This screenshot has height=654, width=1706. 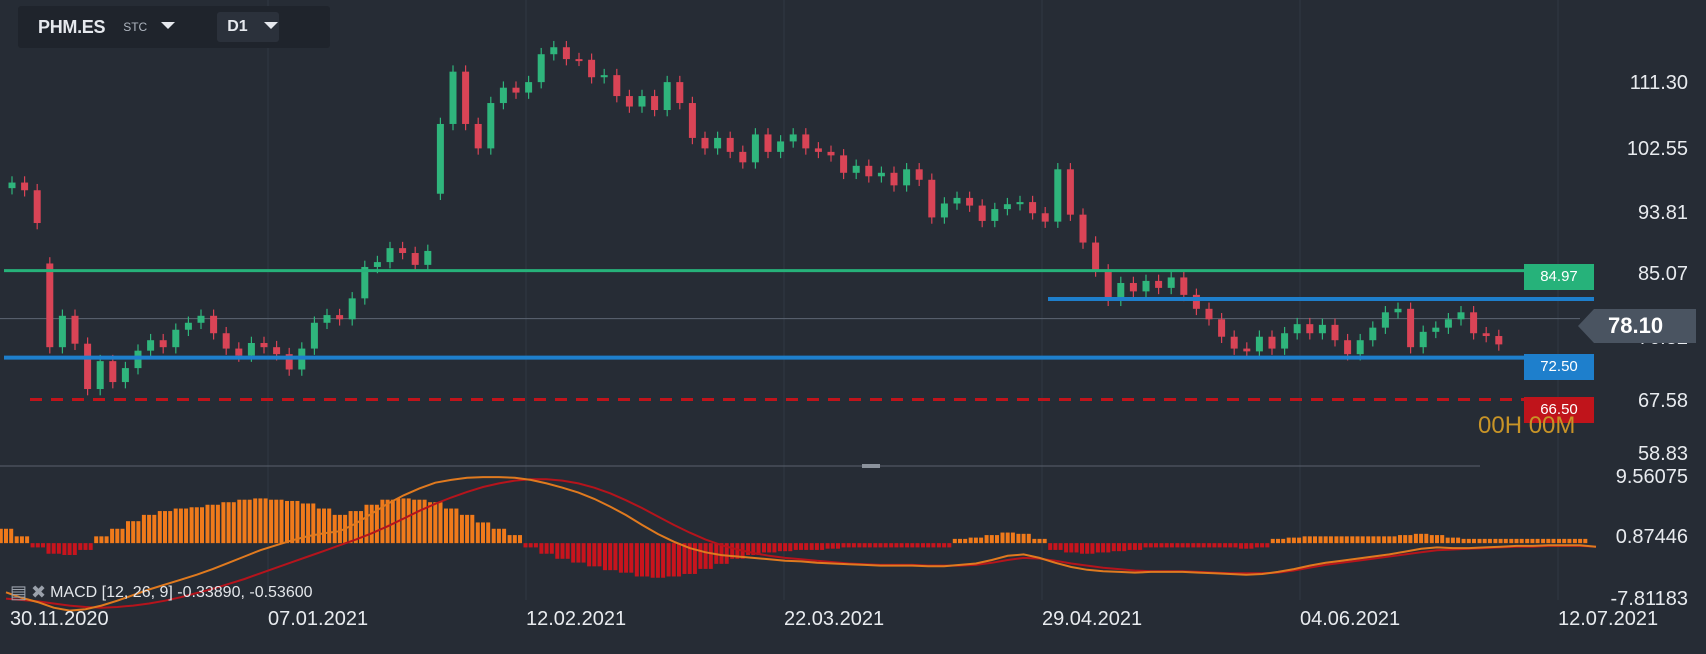 I want to click on panel-icon: ▤, so click(x=19, y=592).